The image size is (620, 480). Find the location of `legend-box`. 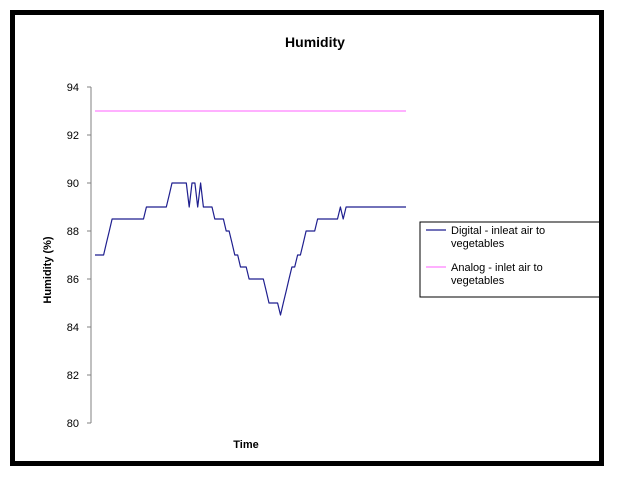

legend-box is located at coordinates (509, 259).